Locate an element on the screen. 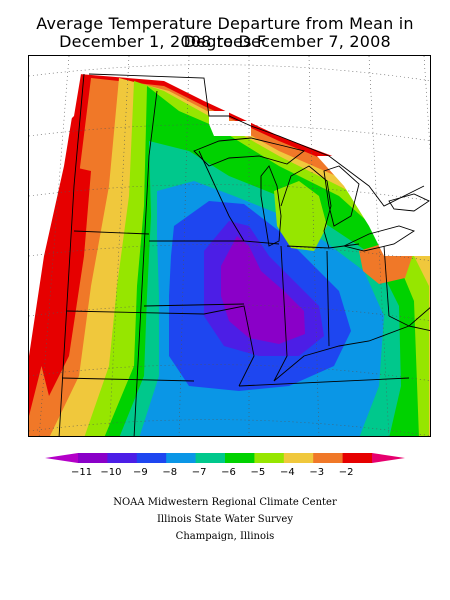 Image resolution: width=450 pixels, height=600 pixels. credit-noaa: NOAA Midwestern Regional Climate Center is located at coordinates (225, 502).